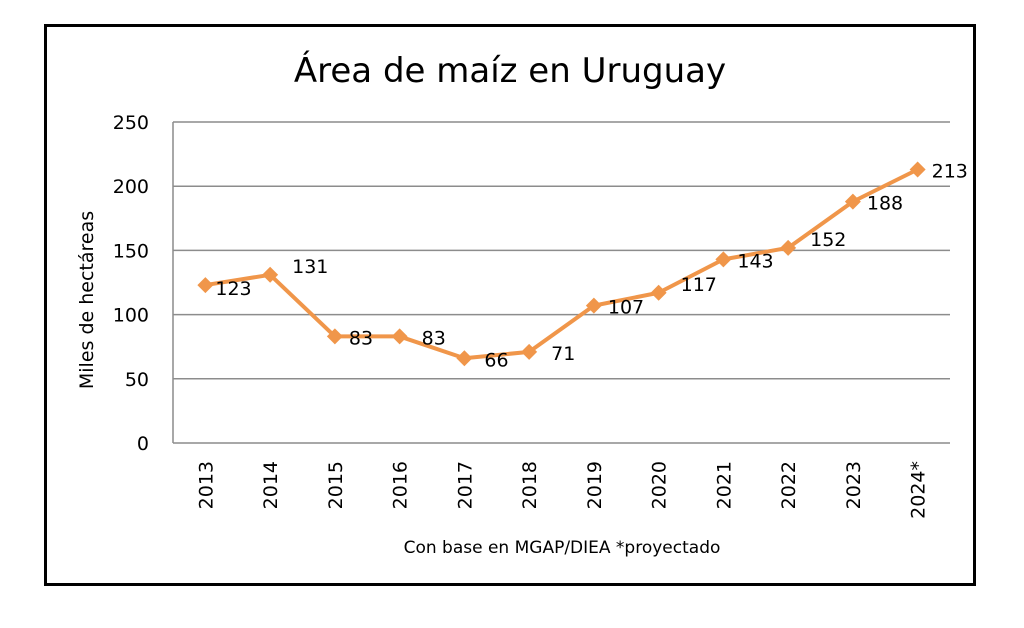 This screenshot has height=628, width=1024. What do you see at coordinates (271, 485) in the screenshot?
I see `x-tick-label: 2014` at bounding box center [271, 485].